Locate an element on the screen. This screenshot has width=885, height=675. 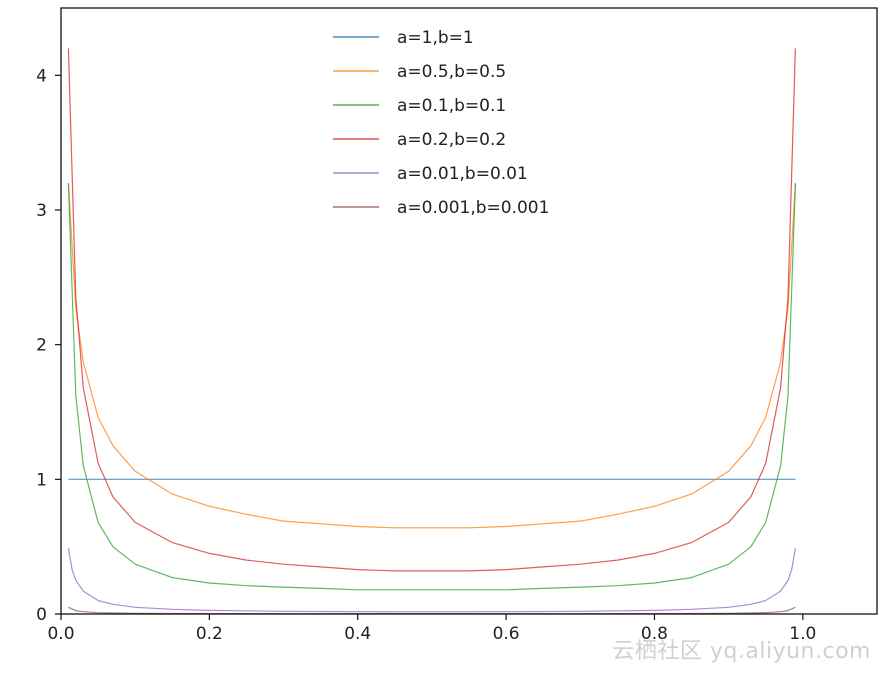
x-tick-label-2: 0.4 is located at coordinates (357, 634).